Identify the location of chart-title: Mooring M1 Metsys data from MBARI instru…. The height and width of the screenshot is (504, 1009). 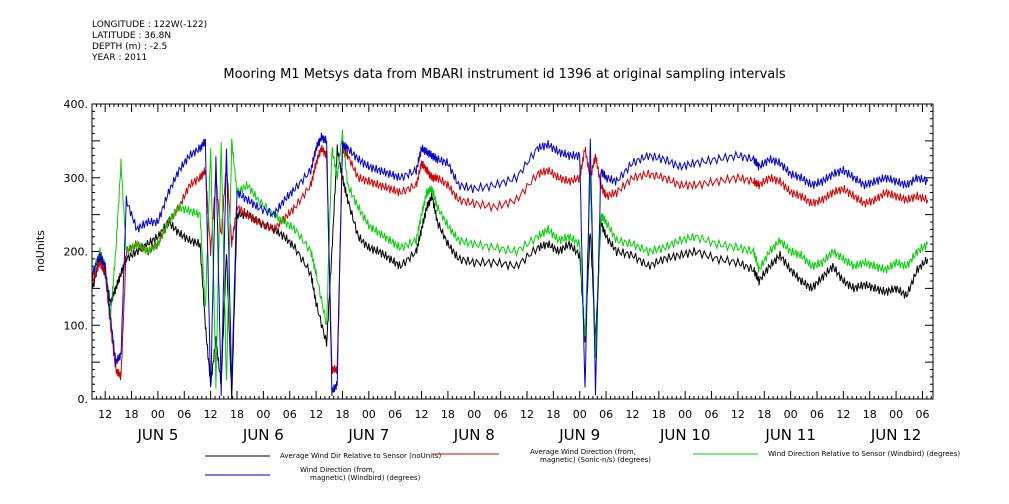
(504, 74).